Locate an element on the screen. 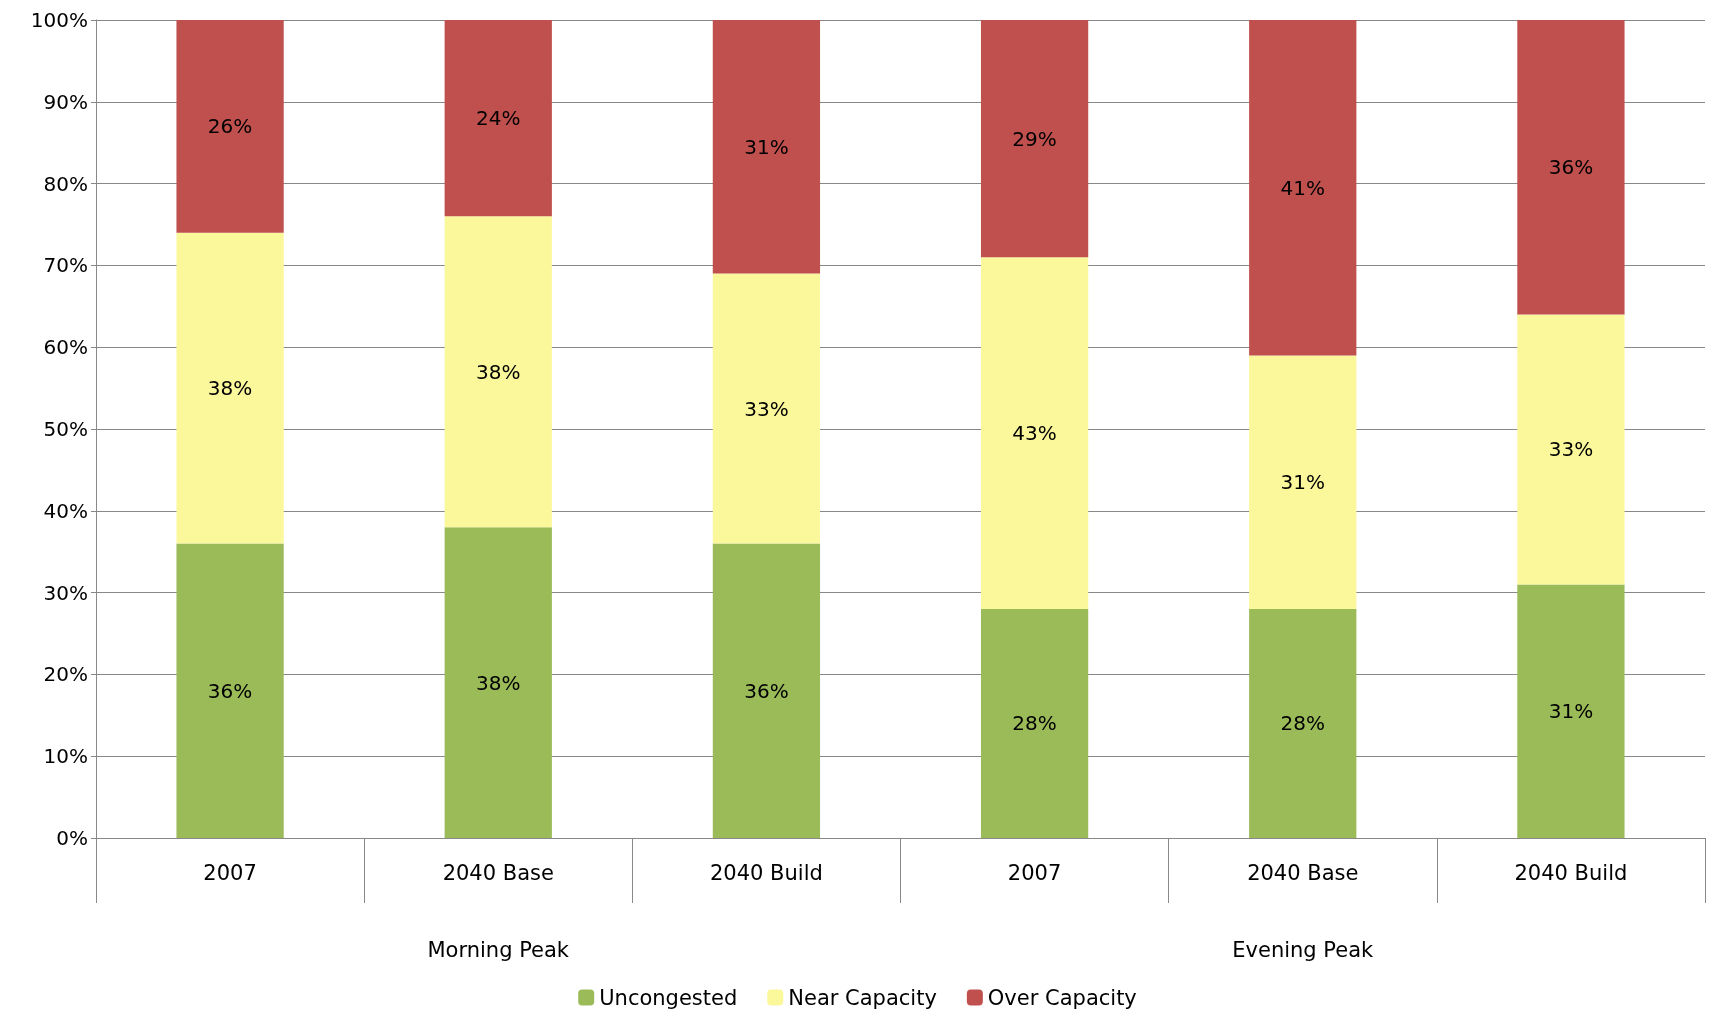  y-tick-label: 100% is located at coordinates (59, 20).